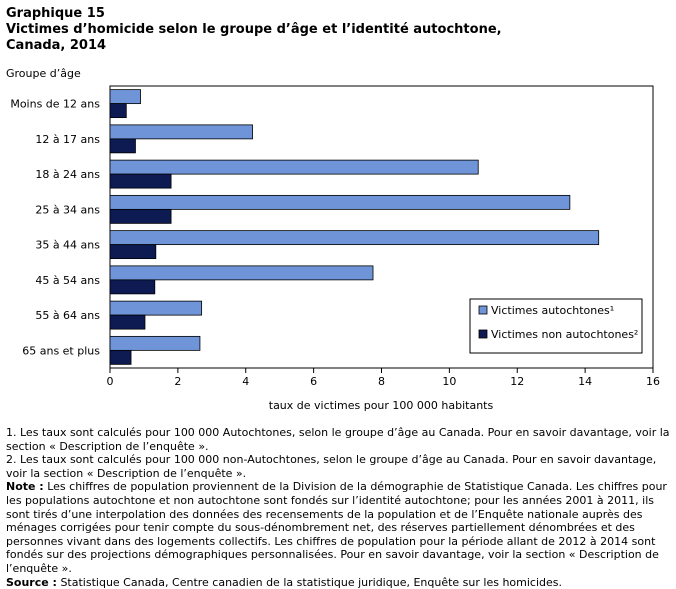 This screenshot has height=589, width=676. What do you see at coordinates (67, 280) in the screenshot?
I see `category-label-5: 45 à 54 ans` at bounding box center [67, 280].